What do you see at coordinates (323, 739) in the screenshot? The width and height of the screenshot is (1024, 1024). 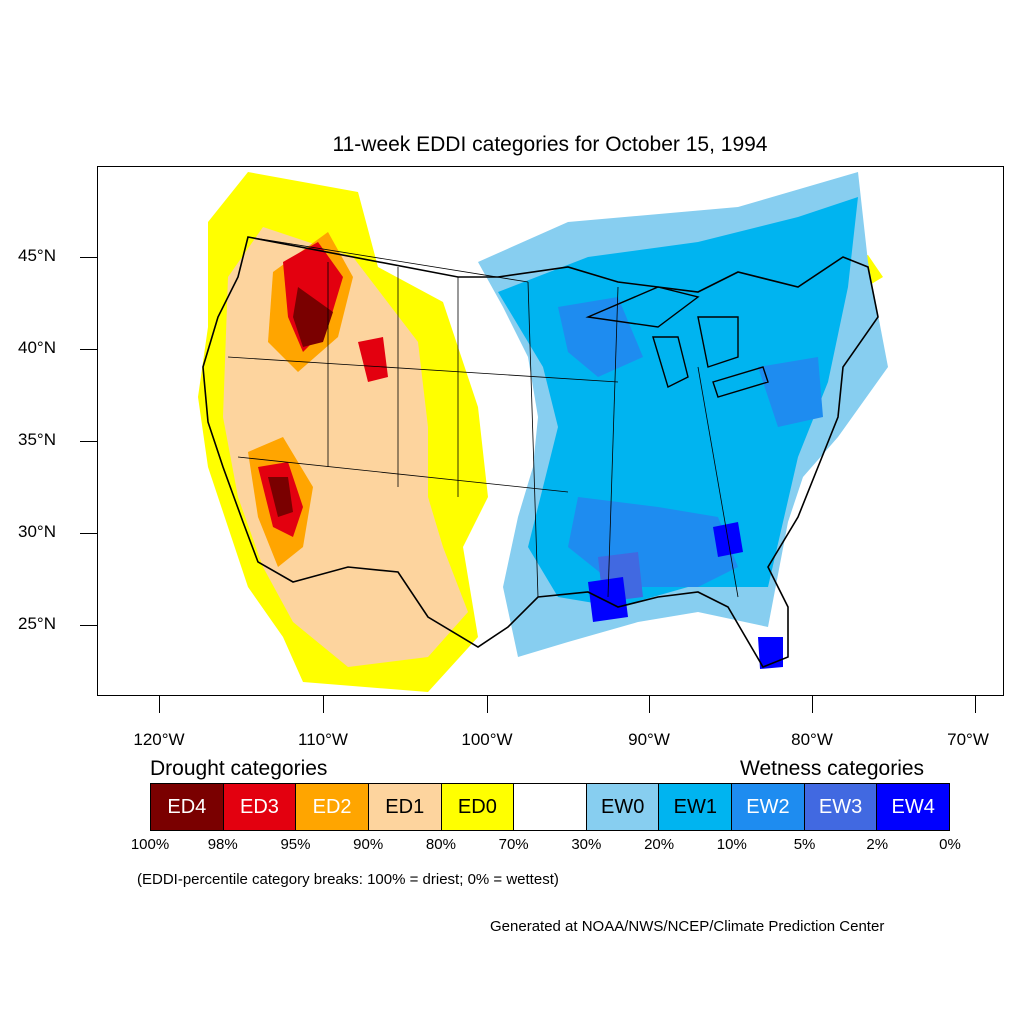 I see `x-tick-label-110w: 110°W` at bounding box center [323, 739].